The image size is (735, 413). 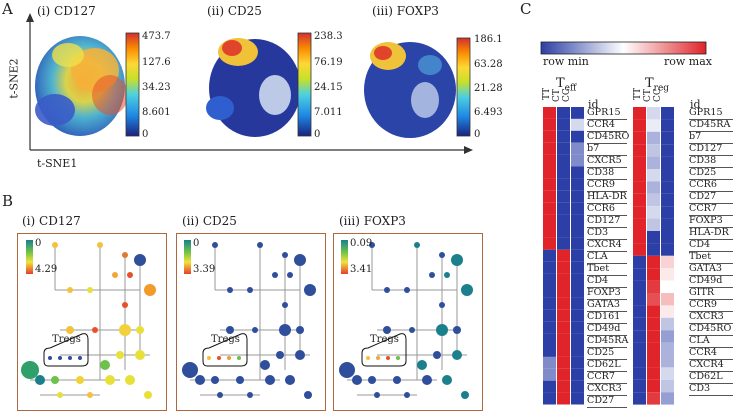 What do you see at coordinates (577, 208) in the screenshot?
I see `teff-cell-r8-c2` at bounding box center [577, 208].